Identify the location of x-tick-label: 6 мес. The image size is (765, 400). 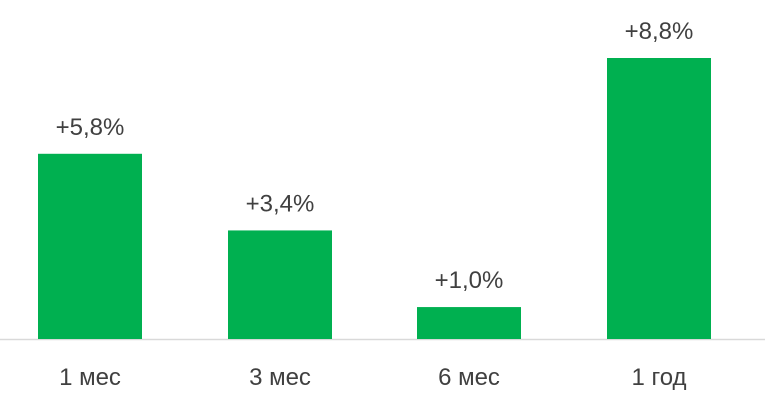
(469, 377).